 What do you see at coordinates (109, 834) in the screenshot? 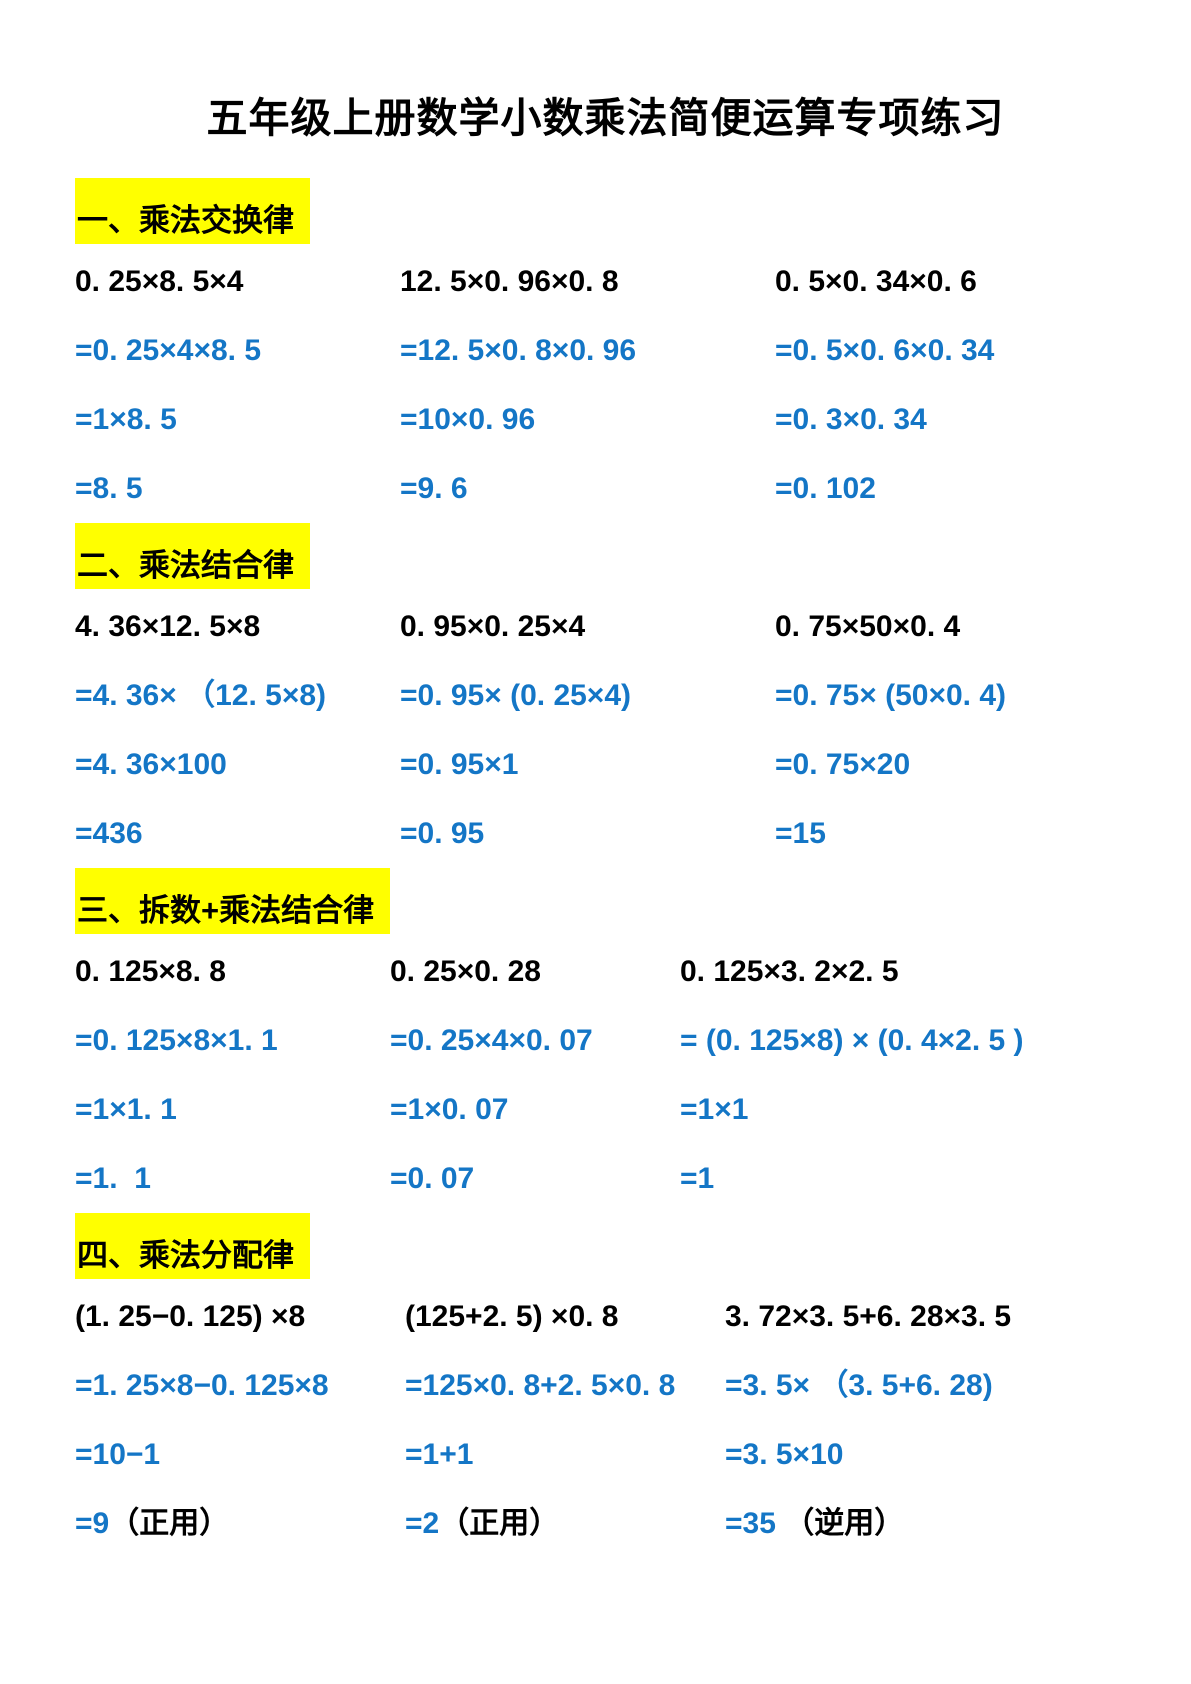
I see `solution-answer: =436` at bounding box center [109, 834].